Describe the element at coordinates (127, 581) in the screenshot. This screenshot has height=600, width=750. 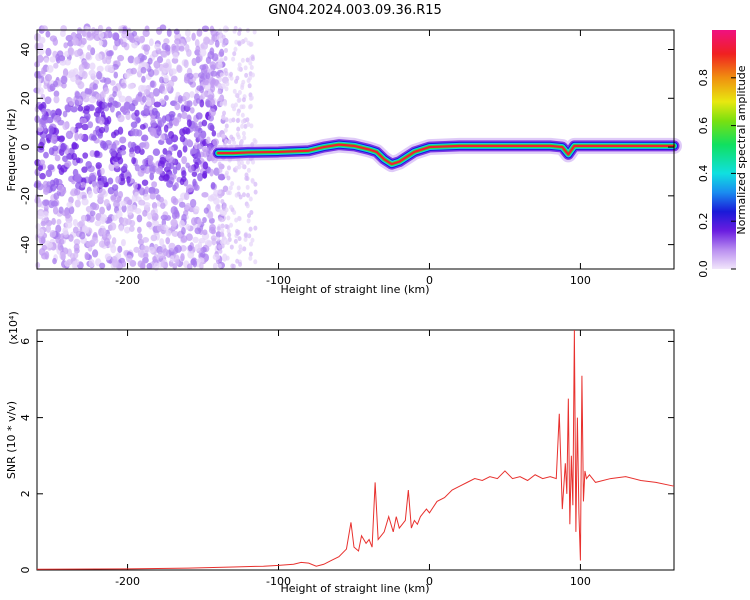
I see `x-tick-label: -200` at that location.